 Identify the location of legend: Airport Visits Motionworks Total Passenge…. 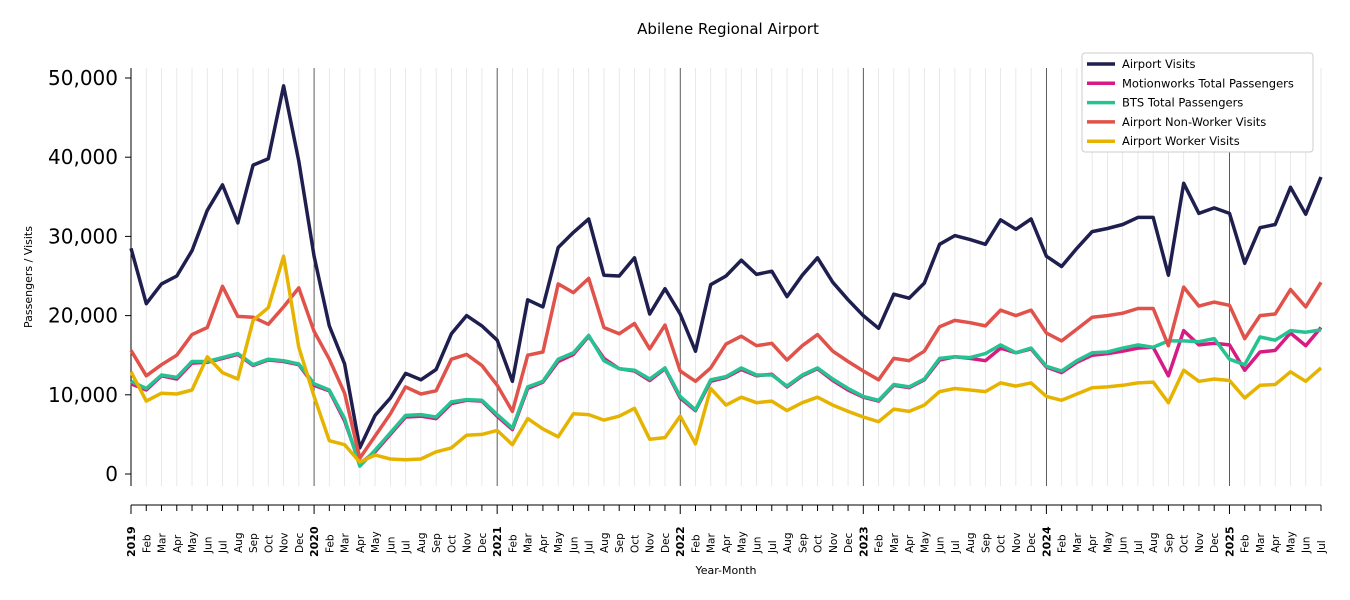
(1197, 102).